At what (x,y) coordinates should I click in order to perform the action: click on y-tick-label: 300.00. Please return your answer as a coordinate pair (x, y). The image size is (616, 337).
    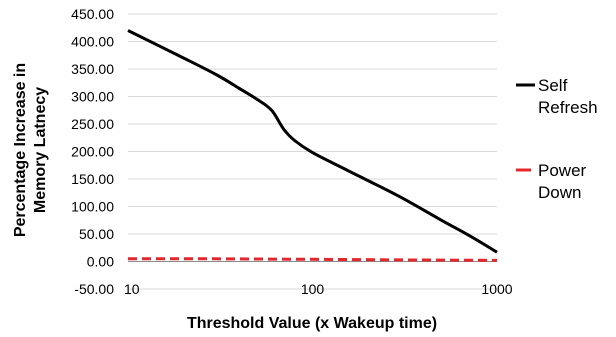
    Looking at the image, I should click on (92, 97).